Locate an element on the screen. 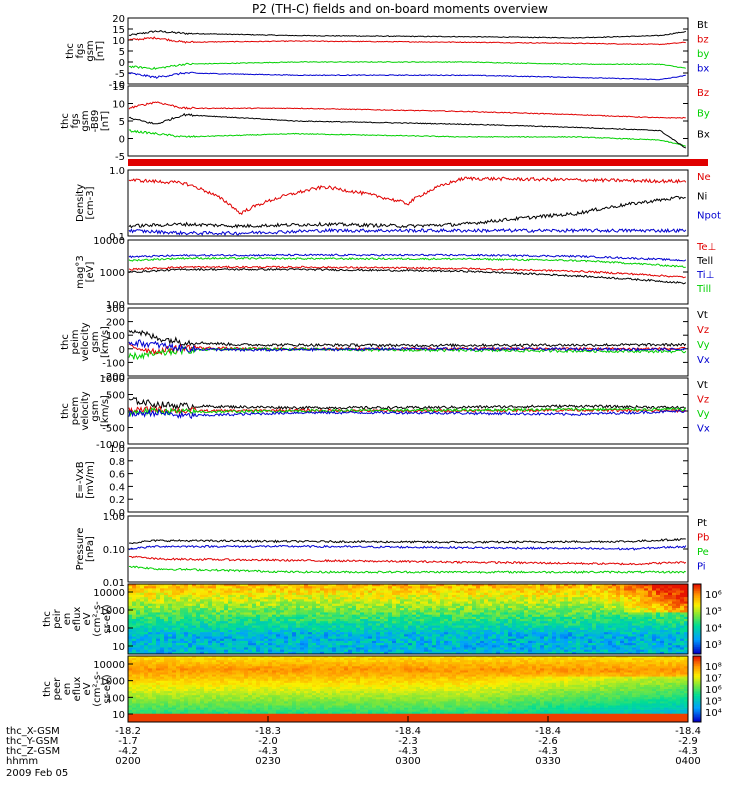 The height and width of the screenshot is (800, 750). colorbar-cell is located at coordinates (697, 609).